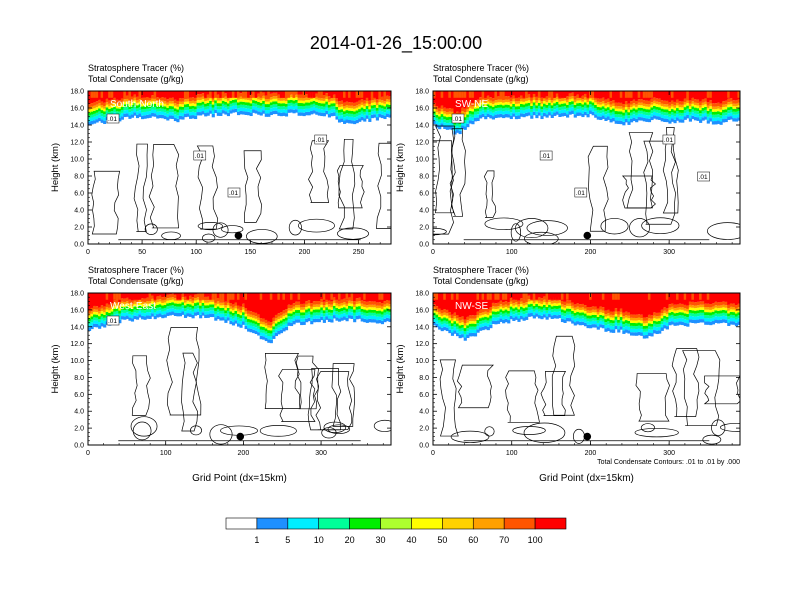  What do you see at coordinates (411, 540) in the screenshot?
I see `colorbar-label: 40` at bounding box center [411, 540].